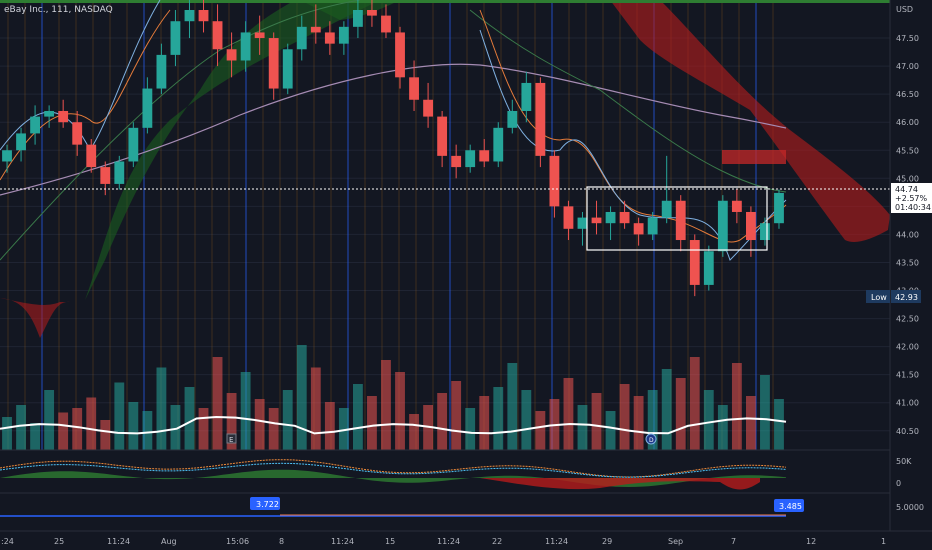  I want to click on price-tick: 40.50, so click(907, 431).